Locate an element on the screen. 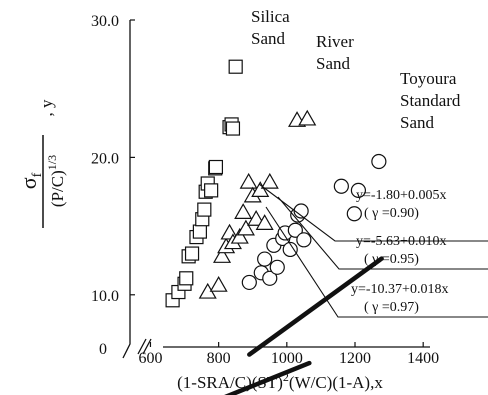  y-label-denominator: (P/C)1/3 is located at coordinates (56, 181).